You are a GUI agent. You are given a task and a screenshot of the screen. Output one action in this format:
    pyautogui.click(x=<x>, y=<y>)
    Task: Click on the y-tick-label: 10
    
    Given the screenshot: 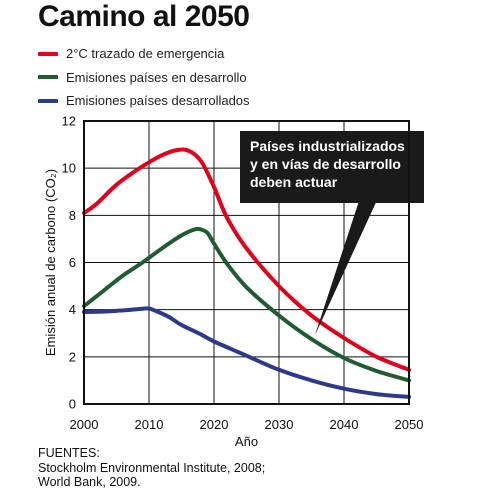 What is the action you would take?
    pyautogui.click(x=69, y=168)
    